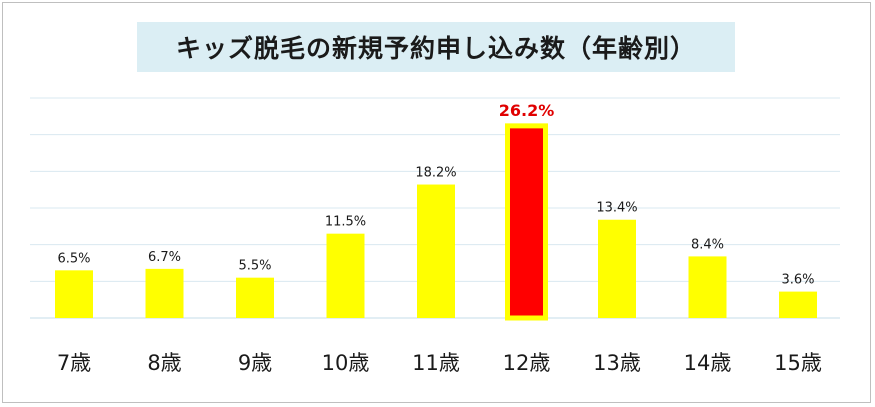  I want to click on data-label: 11.5%, so click(345, 222).